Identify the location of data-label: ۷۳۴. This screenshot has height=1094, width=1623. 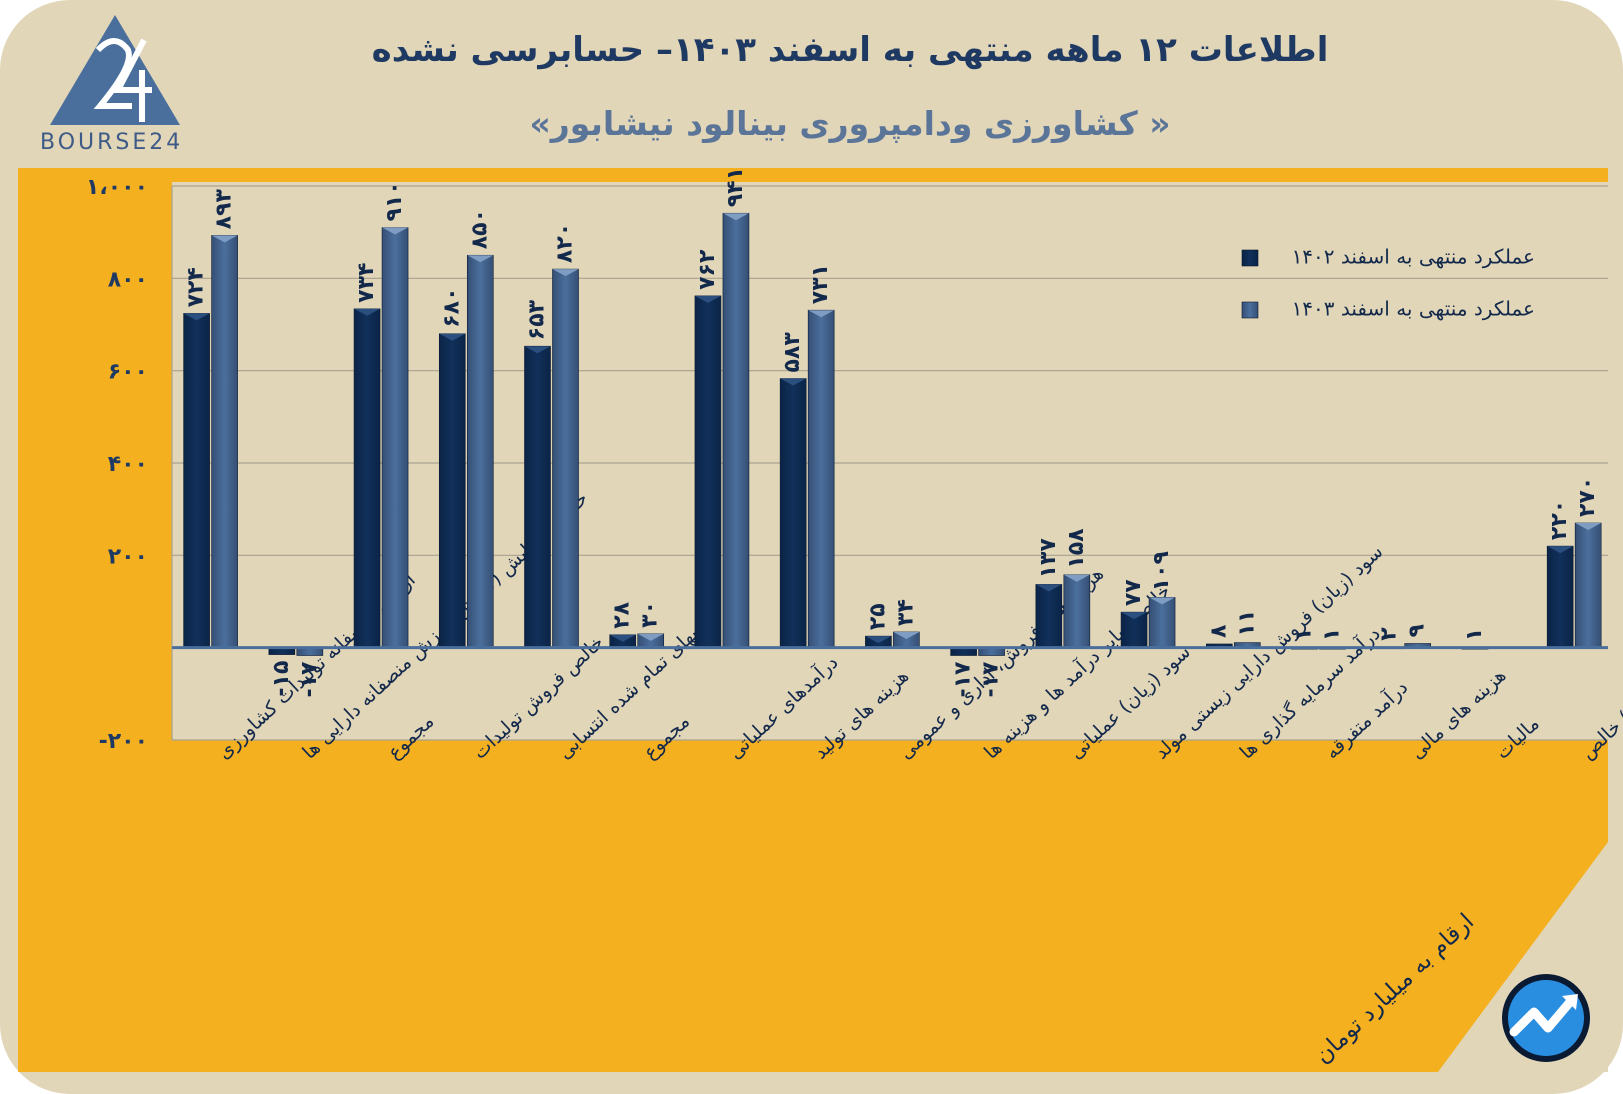
(366, 283).